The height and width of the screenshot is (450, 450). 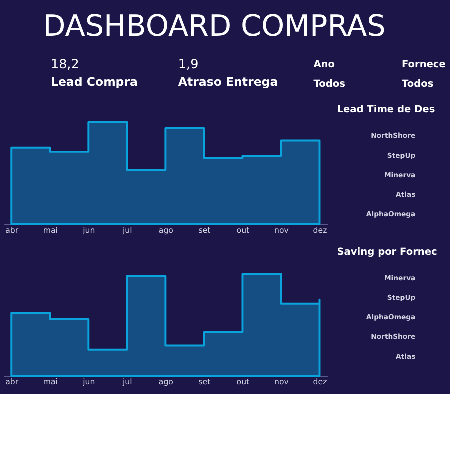 What do you see at coordinates (325, 65) in the screenshot?
I see `text: Ano` at bounding box center [325, 65].